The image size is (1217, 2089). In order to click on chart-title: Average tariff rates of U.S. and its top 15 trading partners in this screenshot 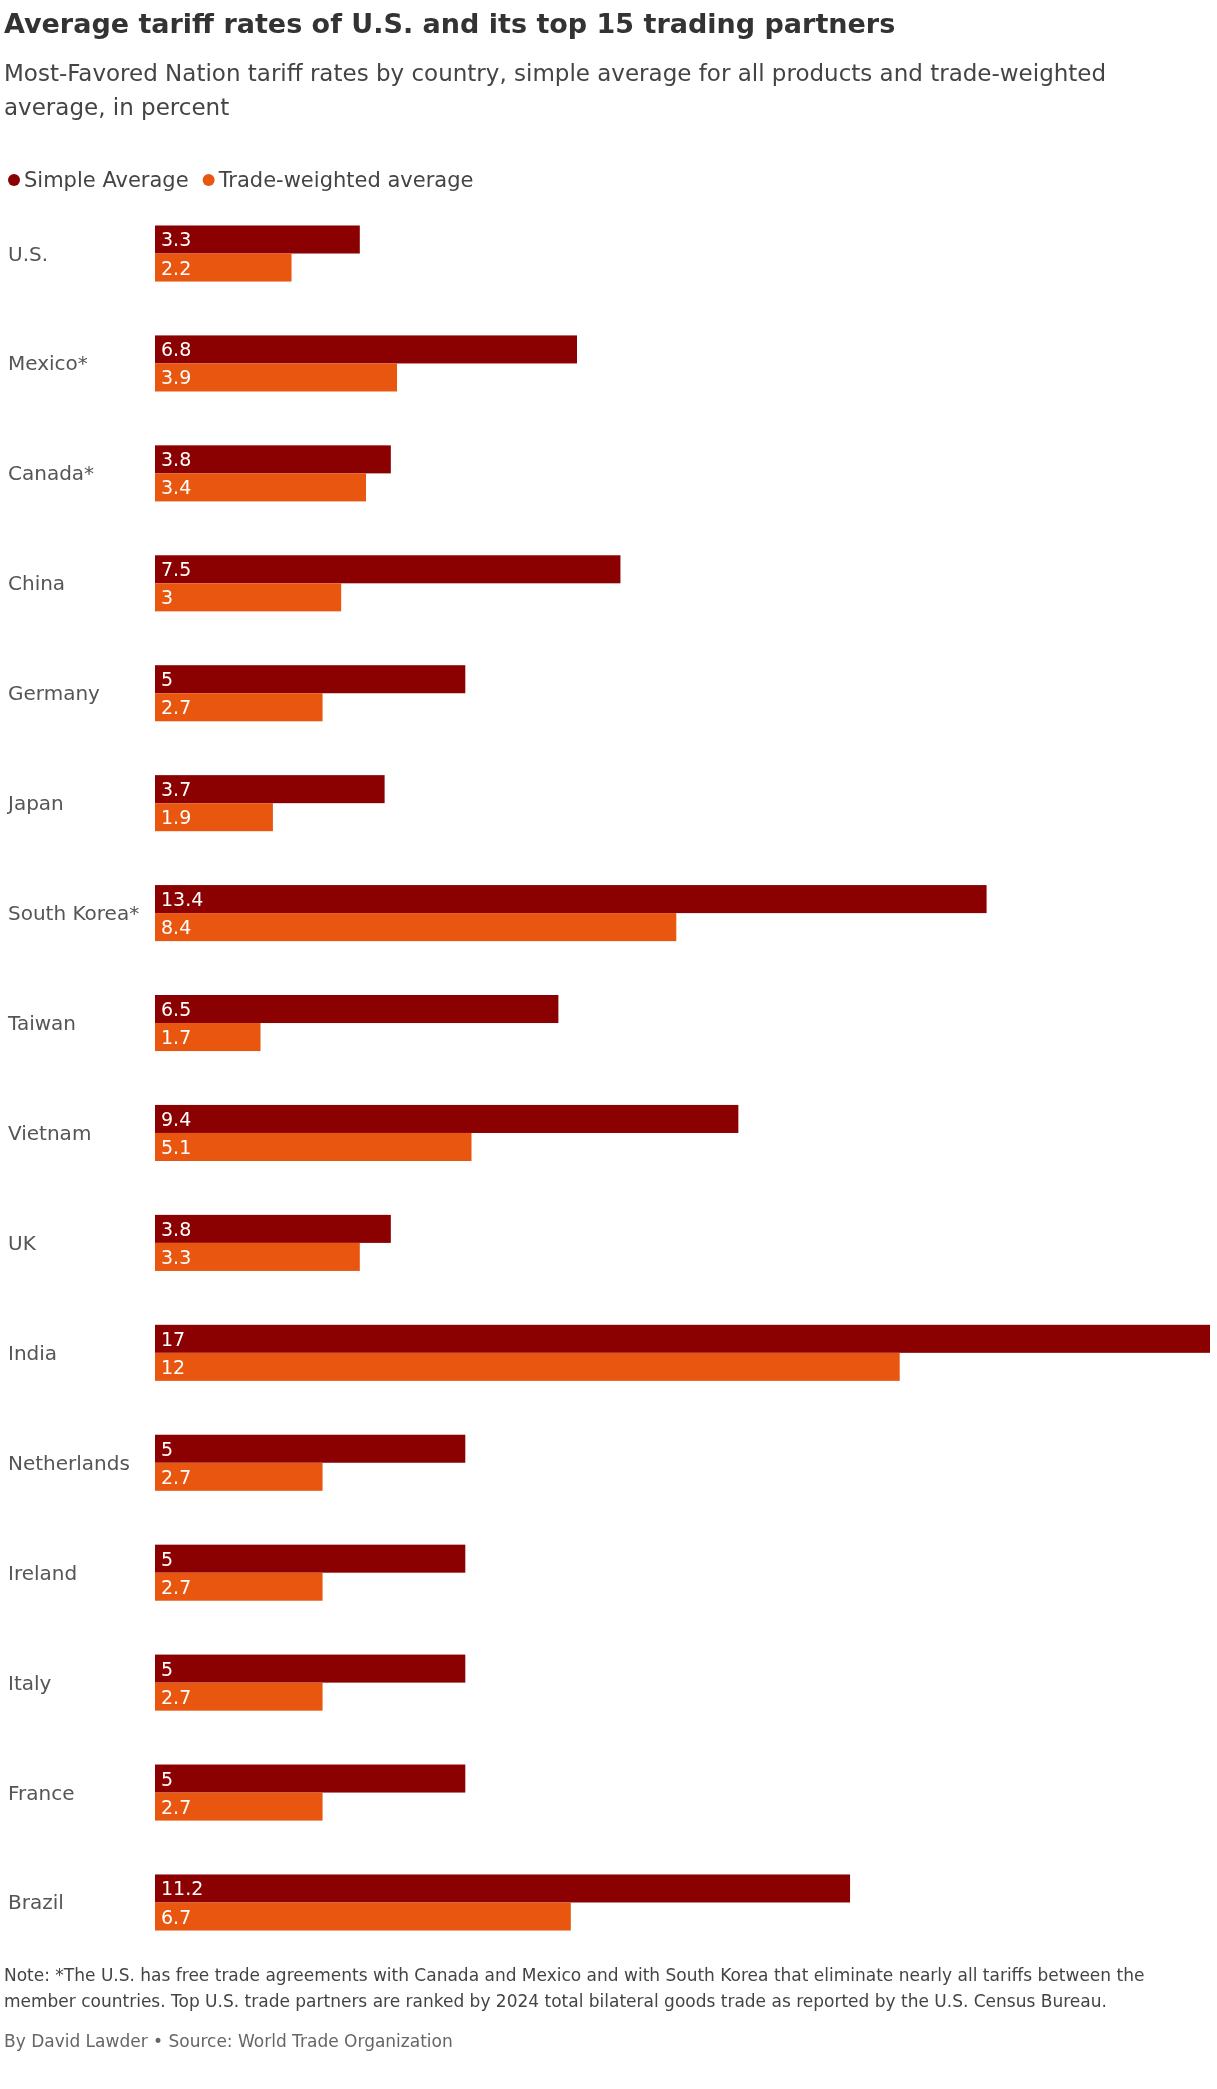, I will do `click(450, 23)`.